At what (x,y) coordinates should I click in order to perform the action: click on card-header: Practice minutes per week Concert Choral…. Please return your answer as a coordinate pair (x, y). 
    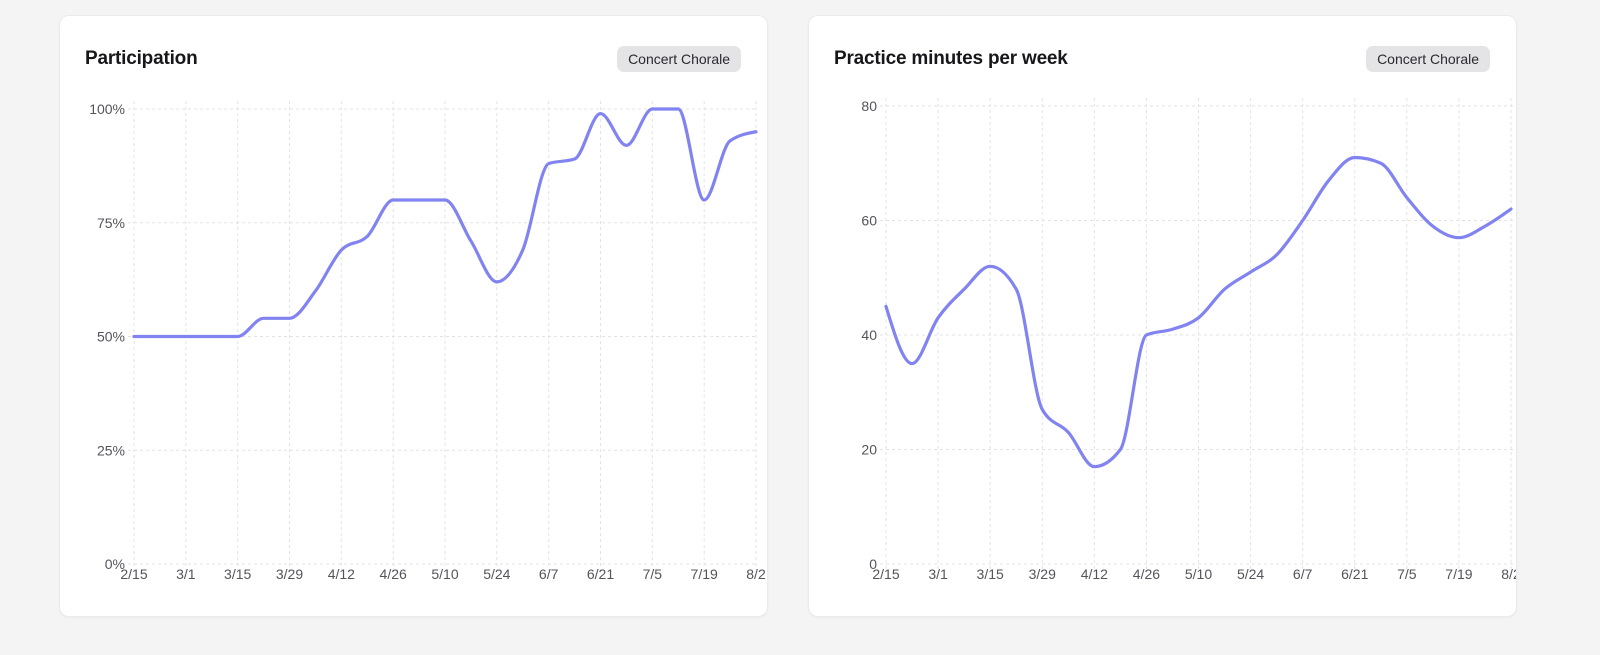
    Looking at the image, I should click on (1162, 59).